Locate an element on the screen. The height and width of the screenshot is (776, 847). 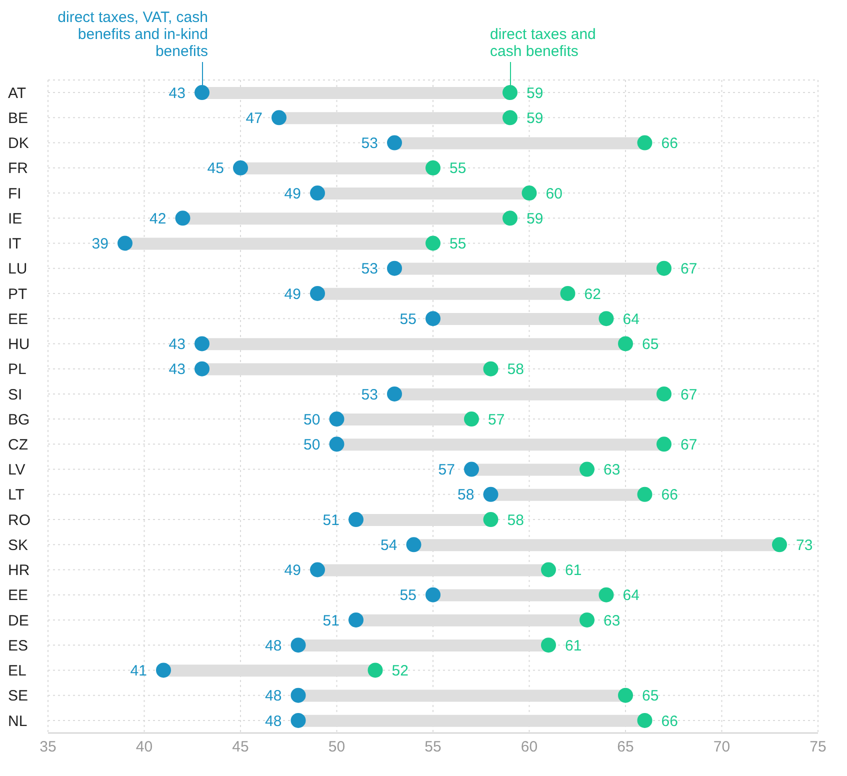
y-tick-label: EE is located at coordinates (18, 595).